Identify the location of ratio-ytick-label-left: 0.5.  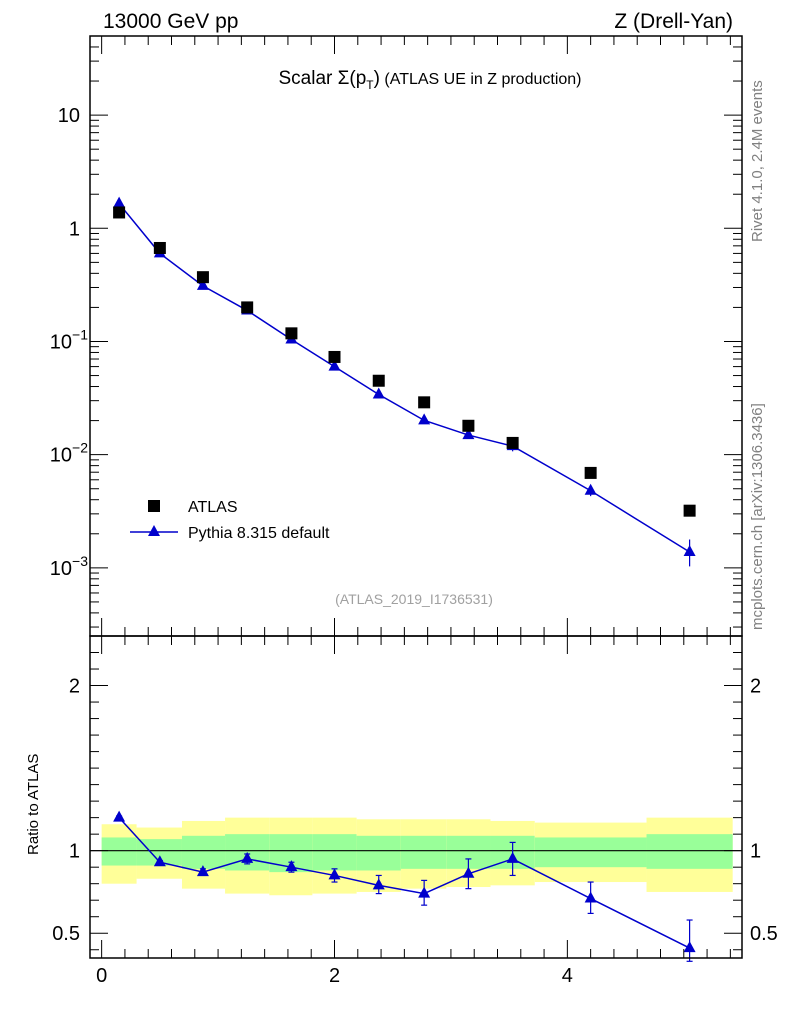
(66, 934).